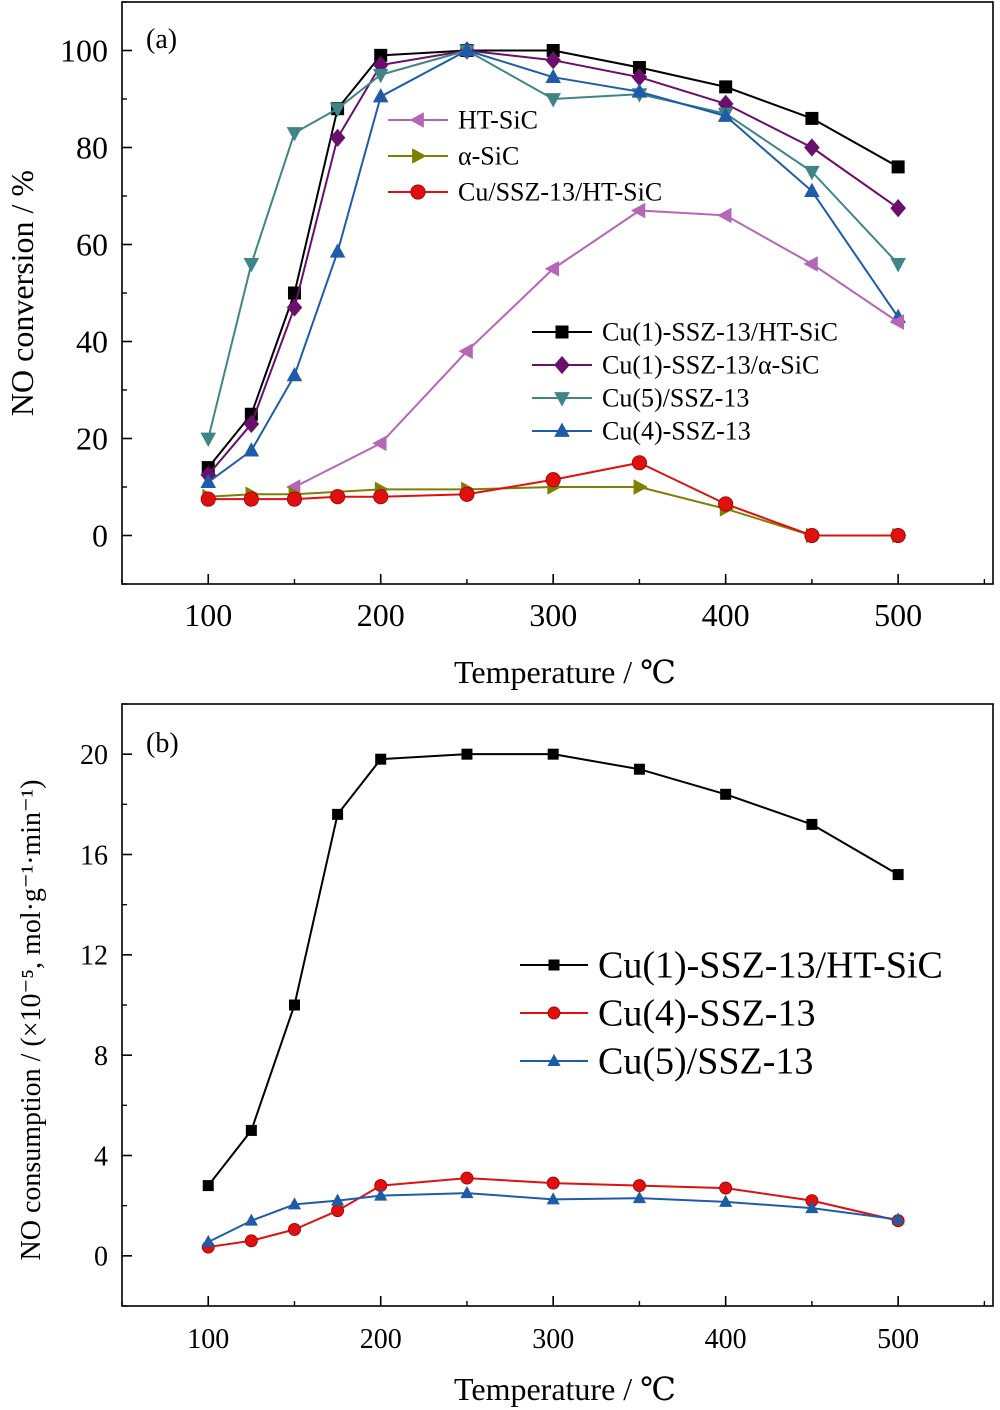 The height and width of the screenshot is (1410, 1000). I want to click on panel-a-legend-item: Cu(5)/SSZ-13, so click(640, 398).